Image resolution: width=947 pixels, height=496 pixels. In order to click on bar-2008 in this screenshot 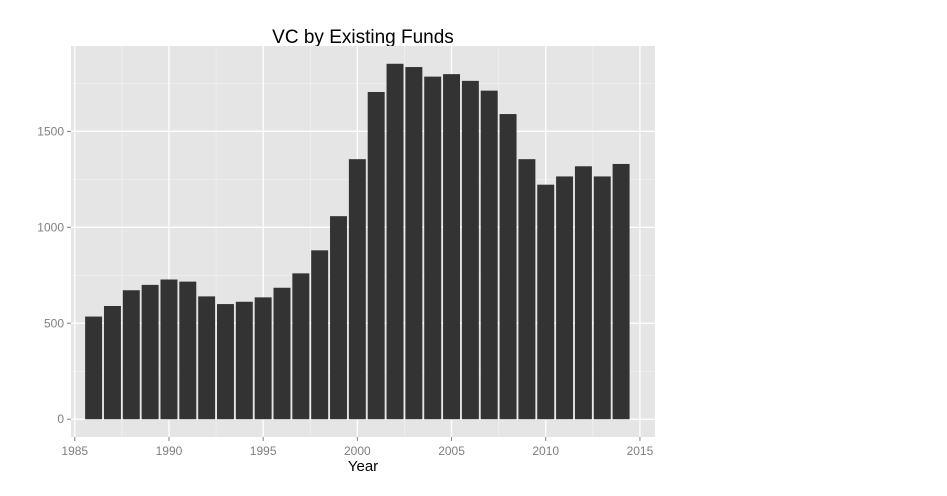, I will do `click(508, 267)`.